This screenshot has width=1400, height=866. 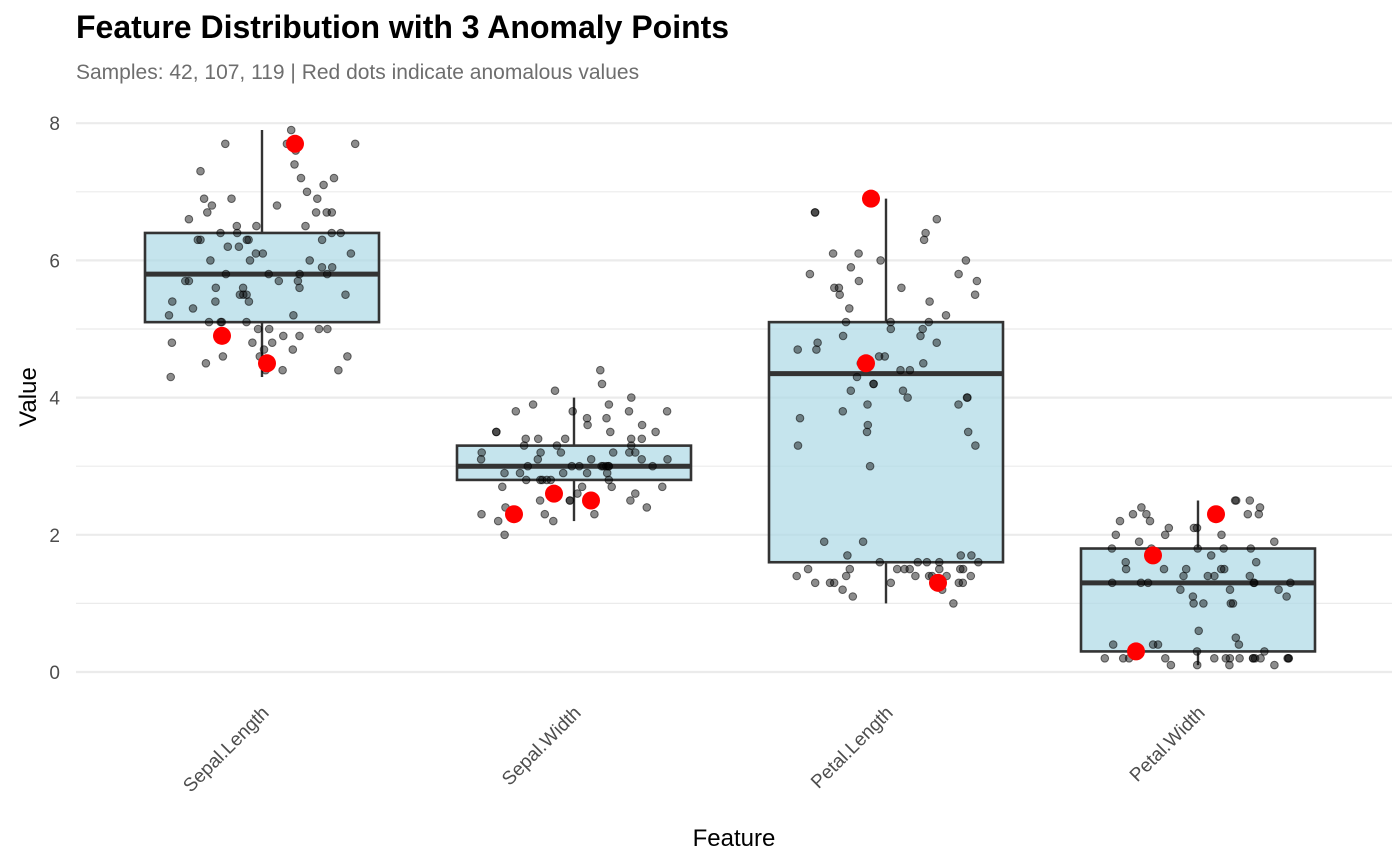 What do you see at coordinates (852, 748) in the screenshot?
I see `x-tick-label: Petal.Length` at bounding box center [852, 748].